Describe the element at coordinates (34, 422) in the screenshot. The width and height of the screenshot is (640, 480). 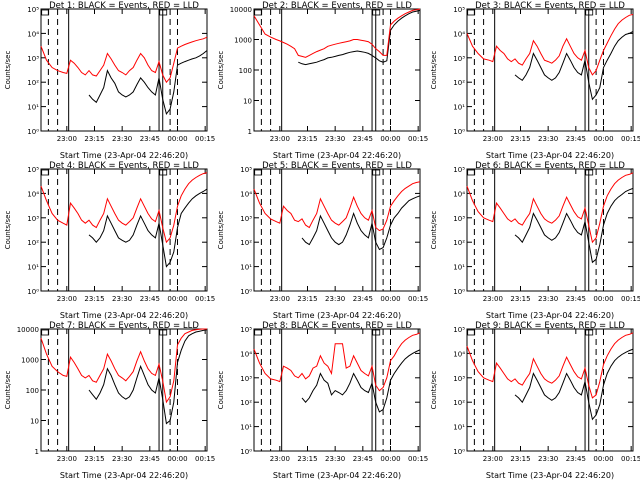
I see `y-tick-label: 10` at that location.